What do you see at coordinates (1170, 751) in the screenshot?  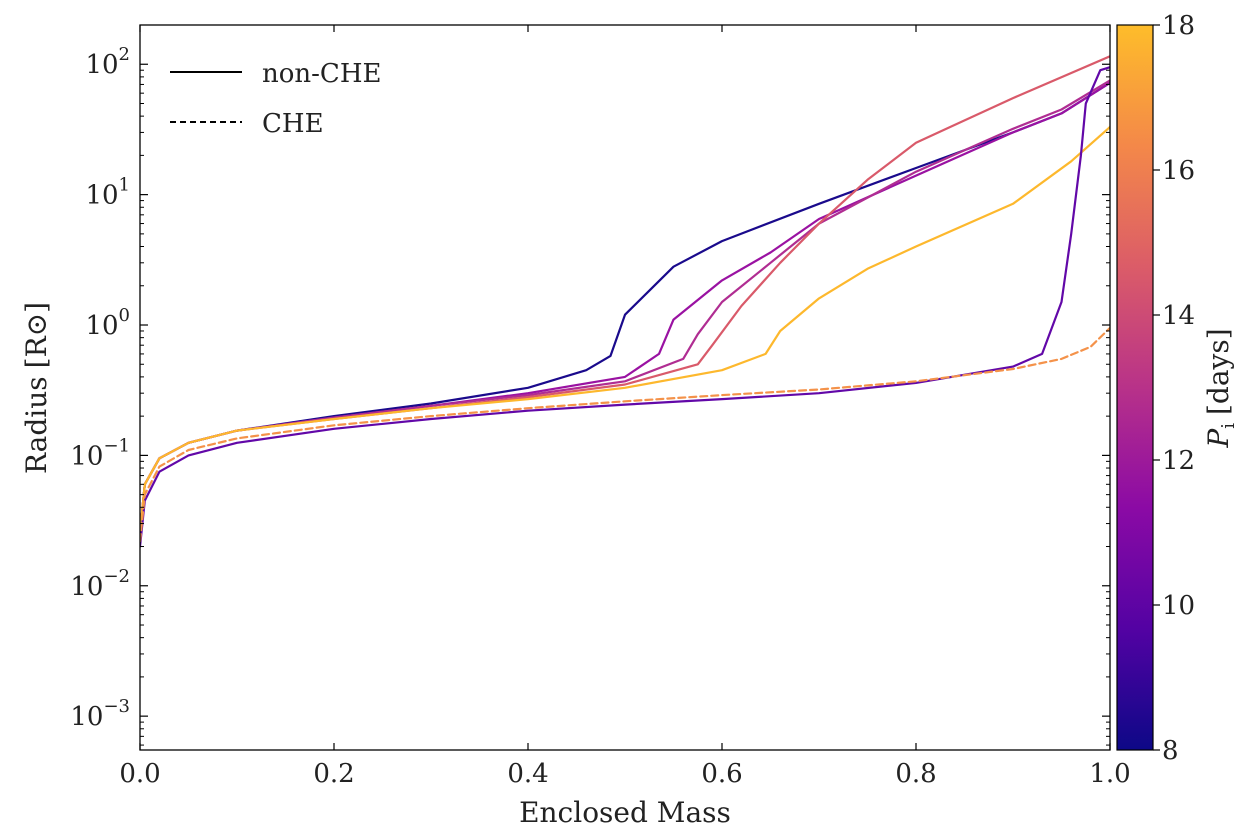 I see `colorbar-tick-label: 8` at bounding box center [1170, 751].